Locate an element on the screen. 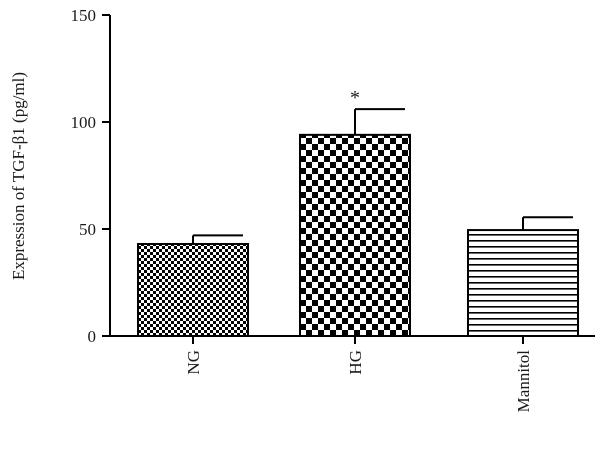 Image resolution: width=600 pixels, height=454 pixels. x-category-label: Mannitol is located at coordinates (523, 381).